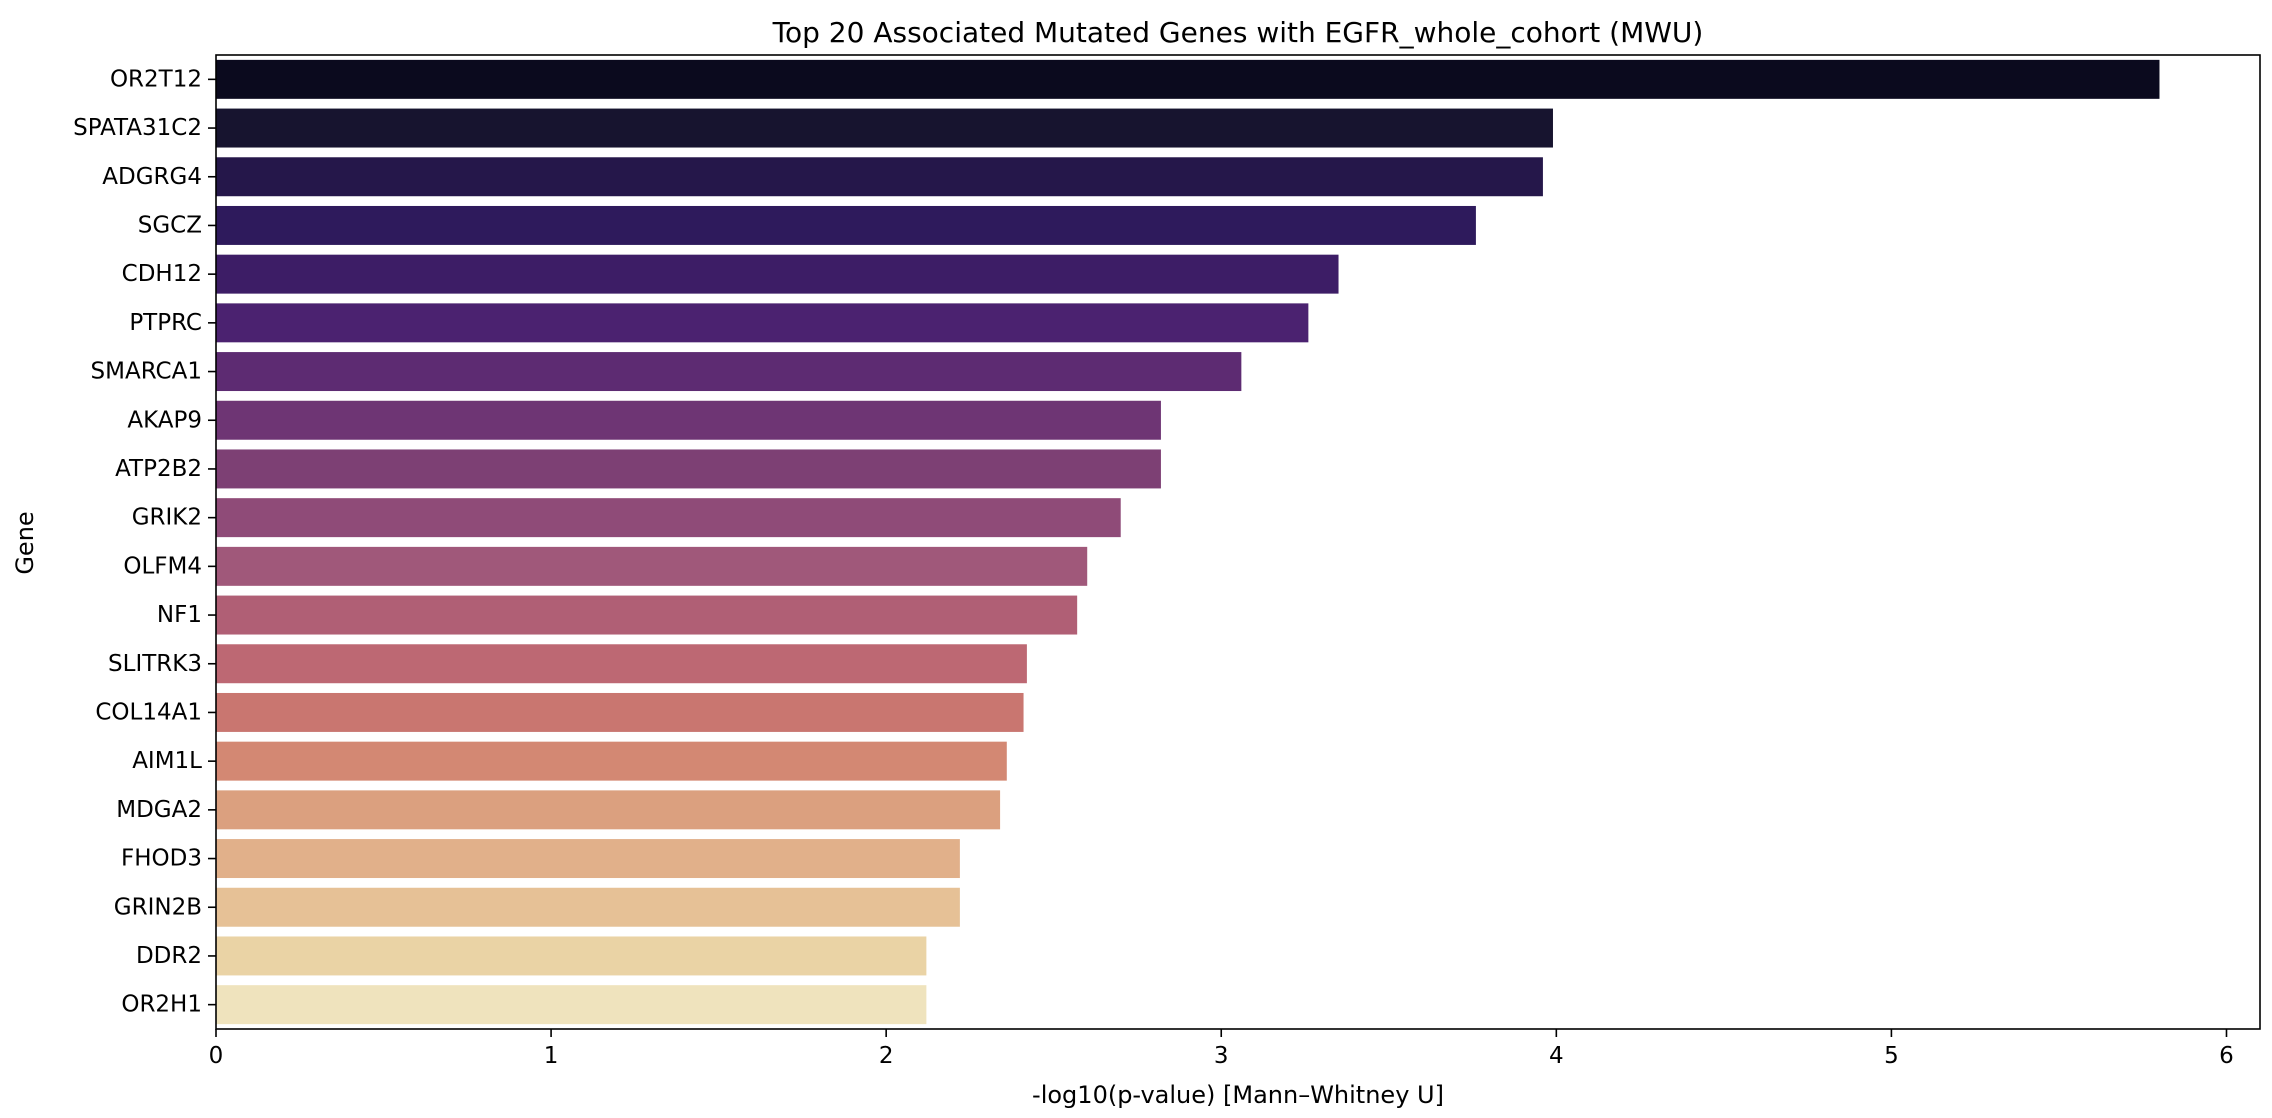  Describe the element at coordinates (1556, 1056) in the screenshot. I see `x-tick-label: 4` at that location.